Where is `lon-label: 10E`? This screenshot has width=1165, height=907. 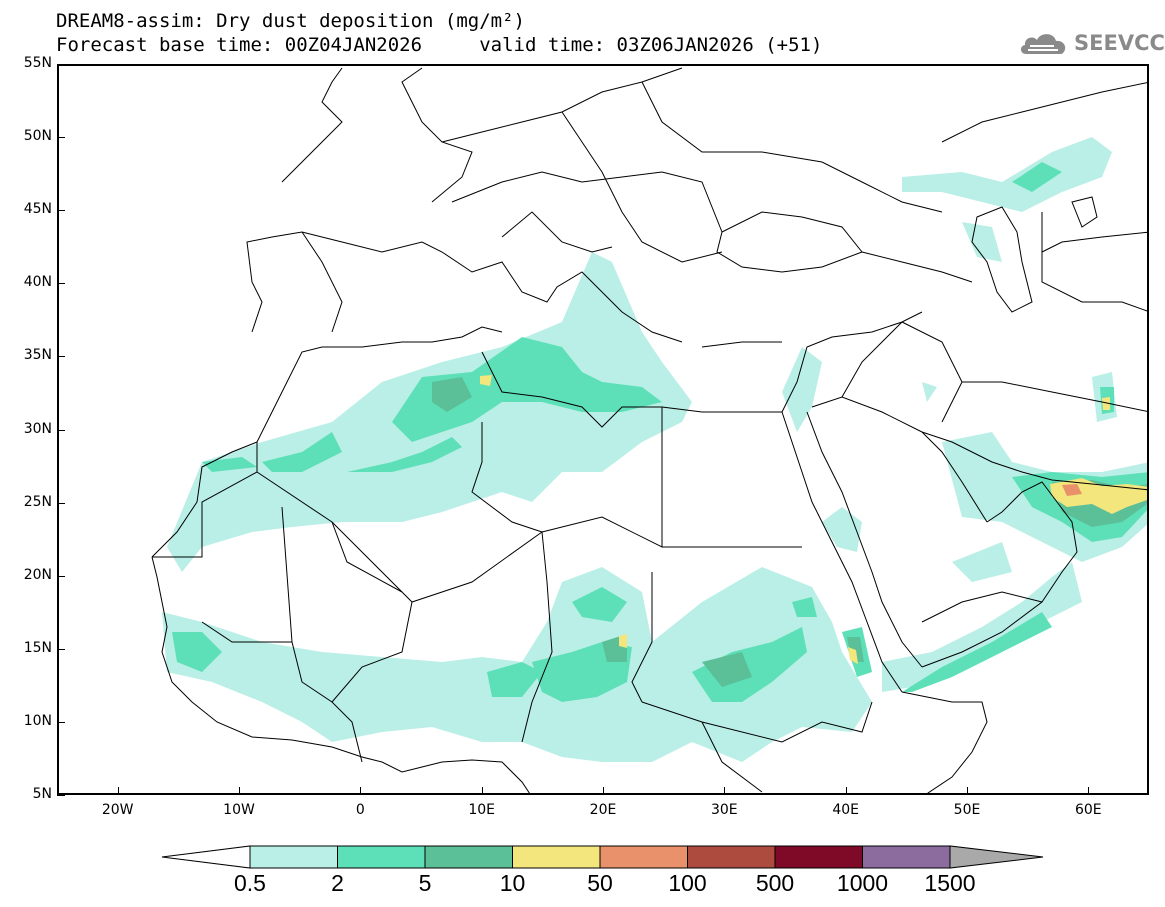 lon-label: 10E is located at coordinates (481, 810).